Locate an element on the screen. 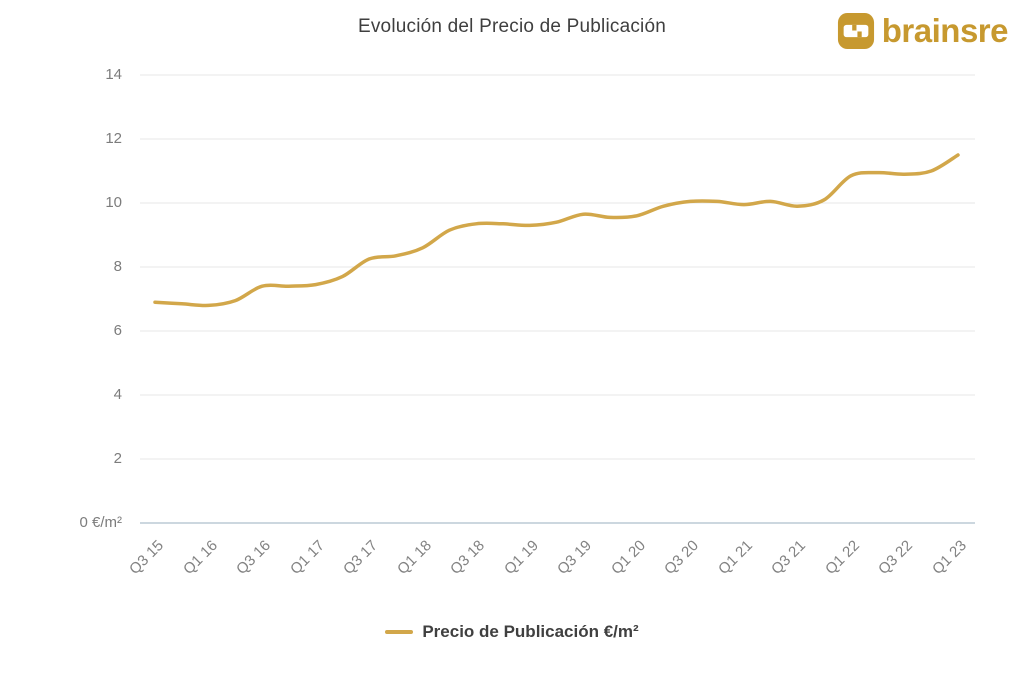 The width and height of the screenshot is (1024, 683). legend-label: Precio de Publicación €/m² is located at coordinates (530, 631).